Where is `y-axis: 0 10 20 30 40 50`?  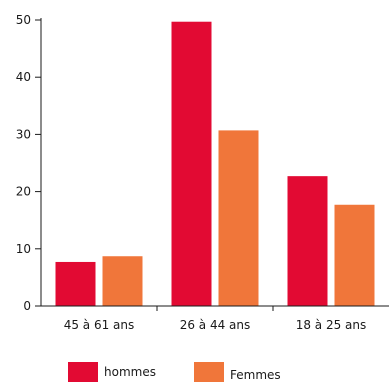
y-axis: 0 10 20 30 40 50 is located at coordinates (29, 163).